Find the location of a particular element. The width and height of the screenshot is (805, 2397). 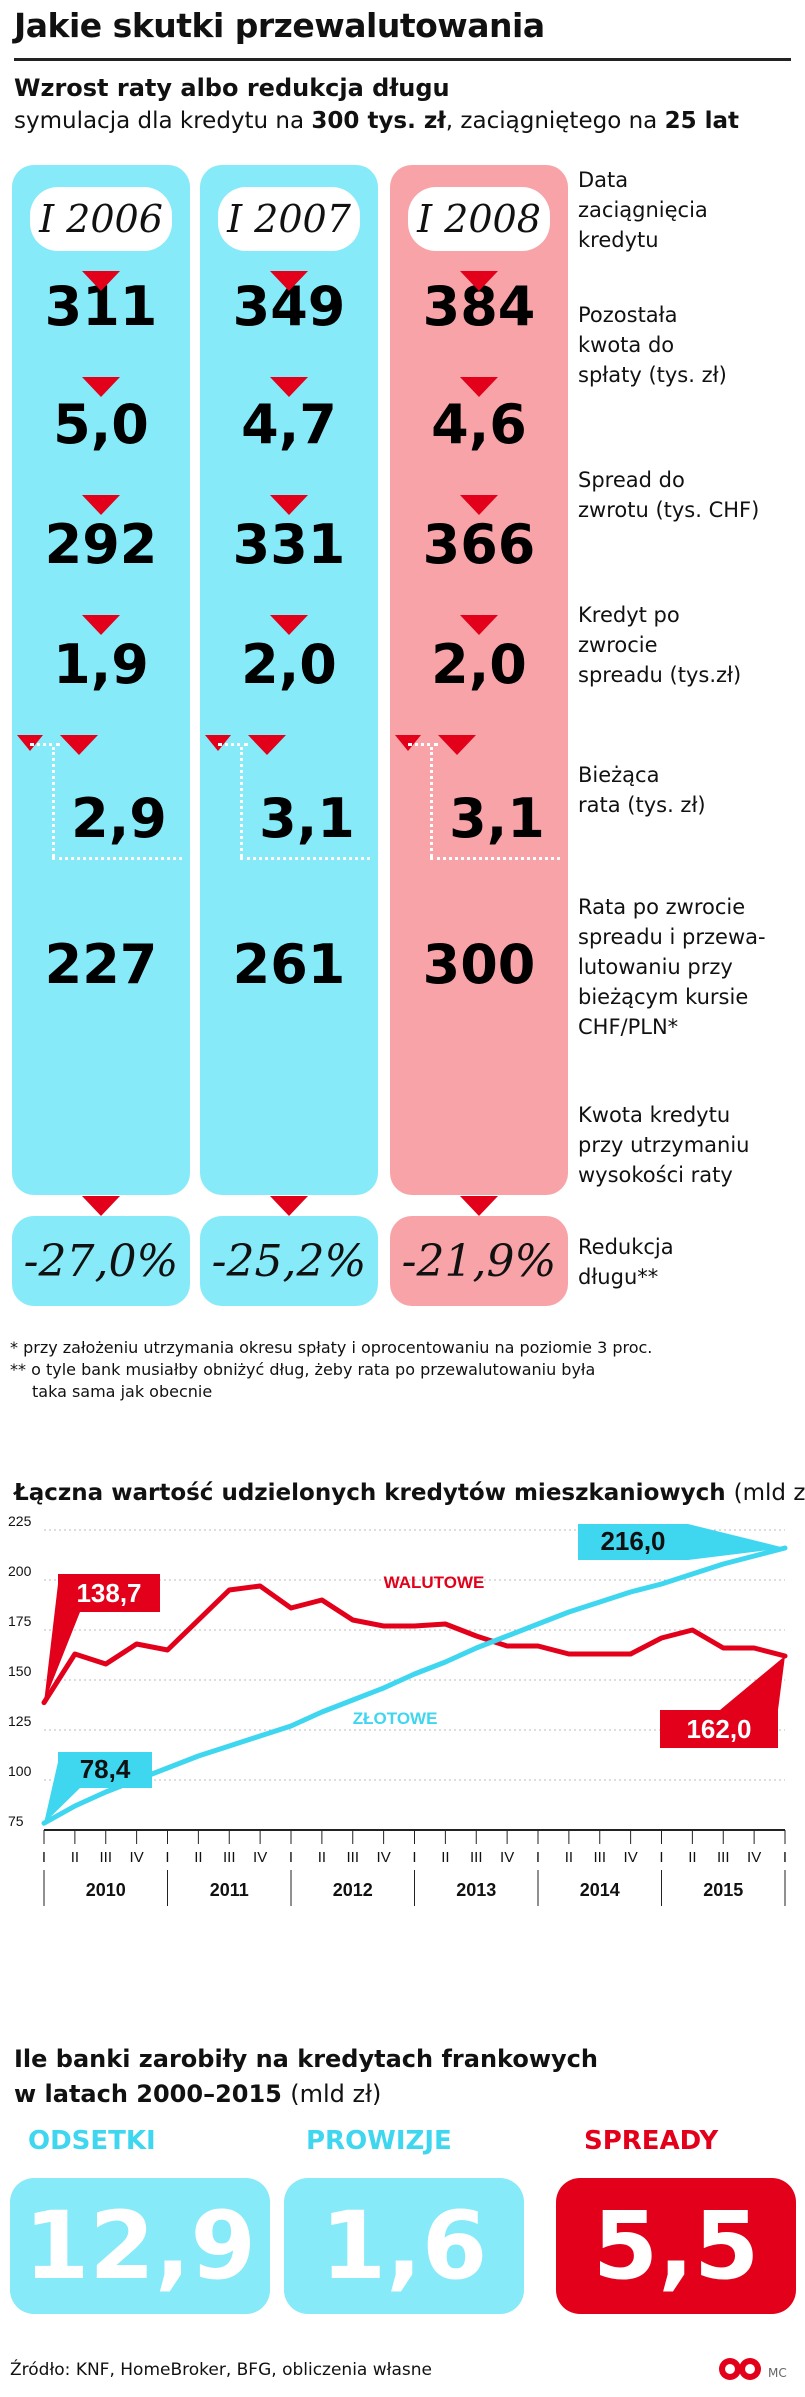

row-label-line: spreadu (tys.zł) is located at coordinates (660, 675).